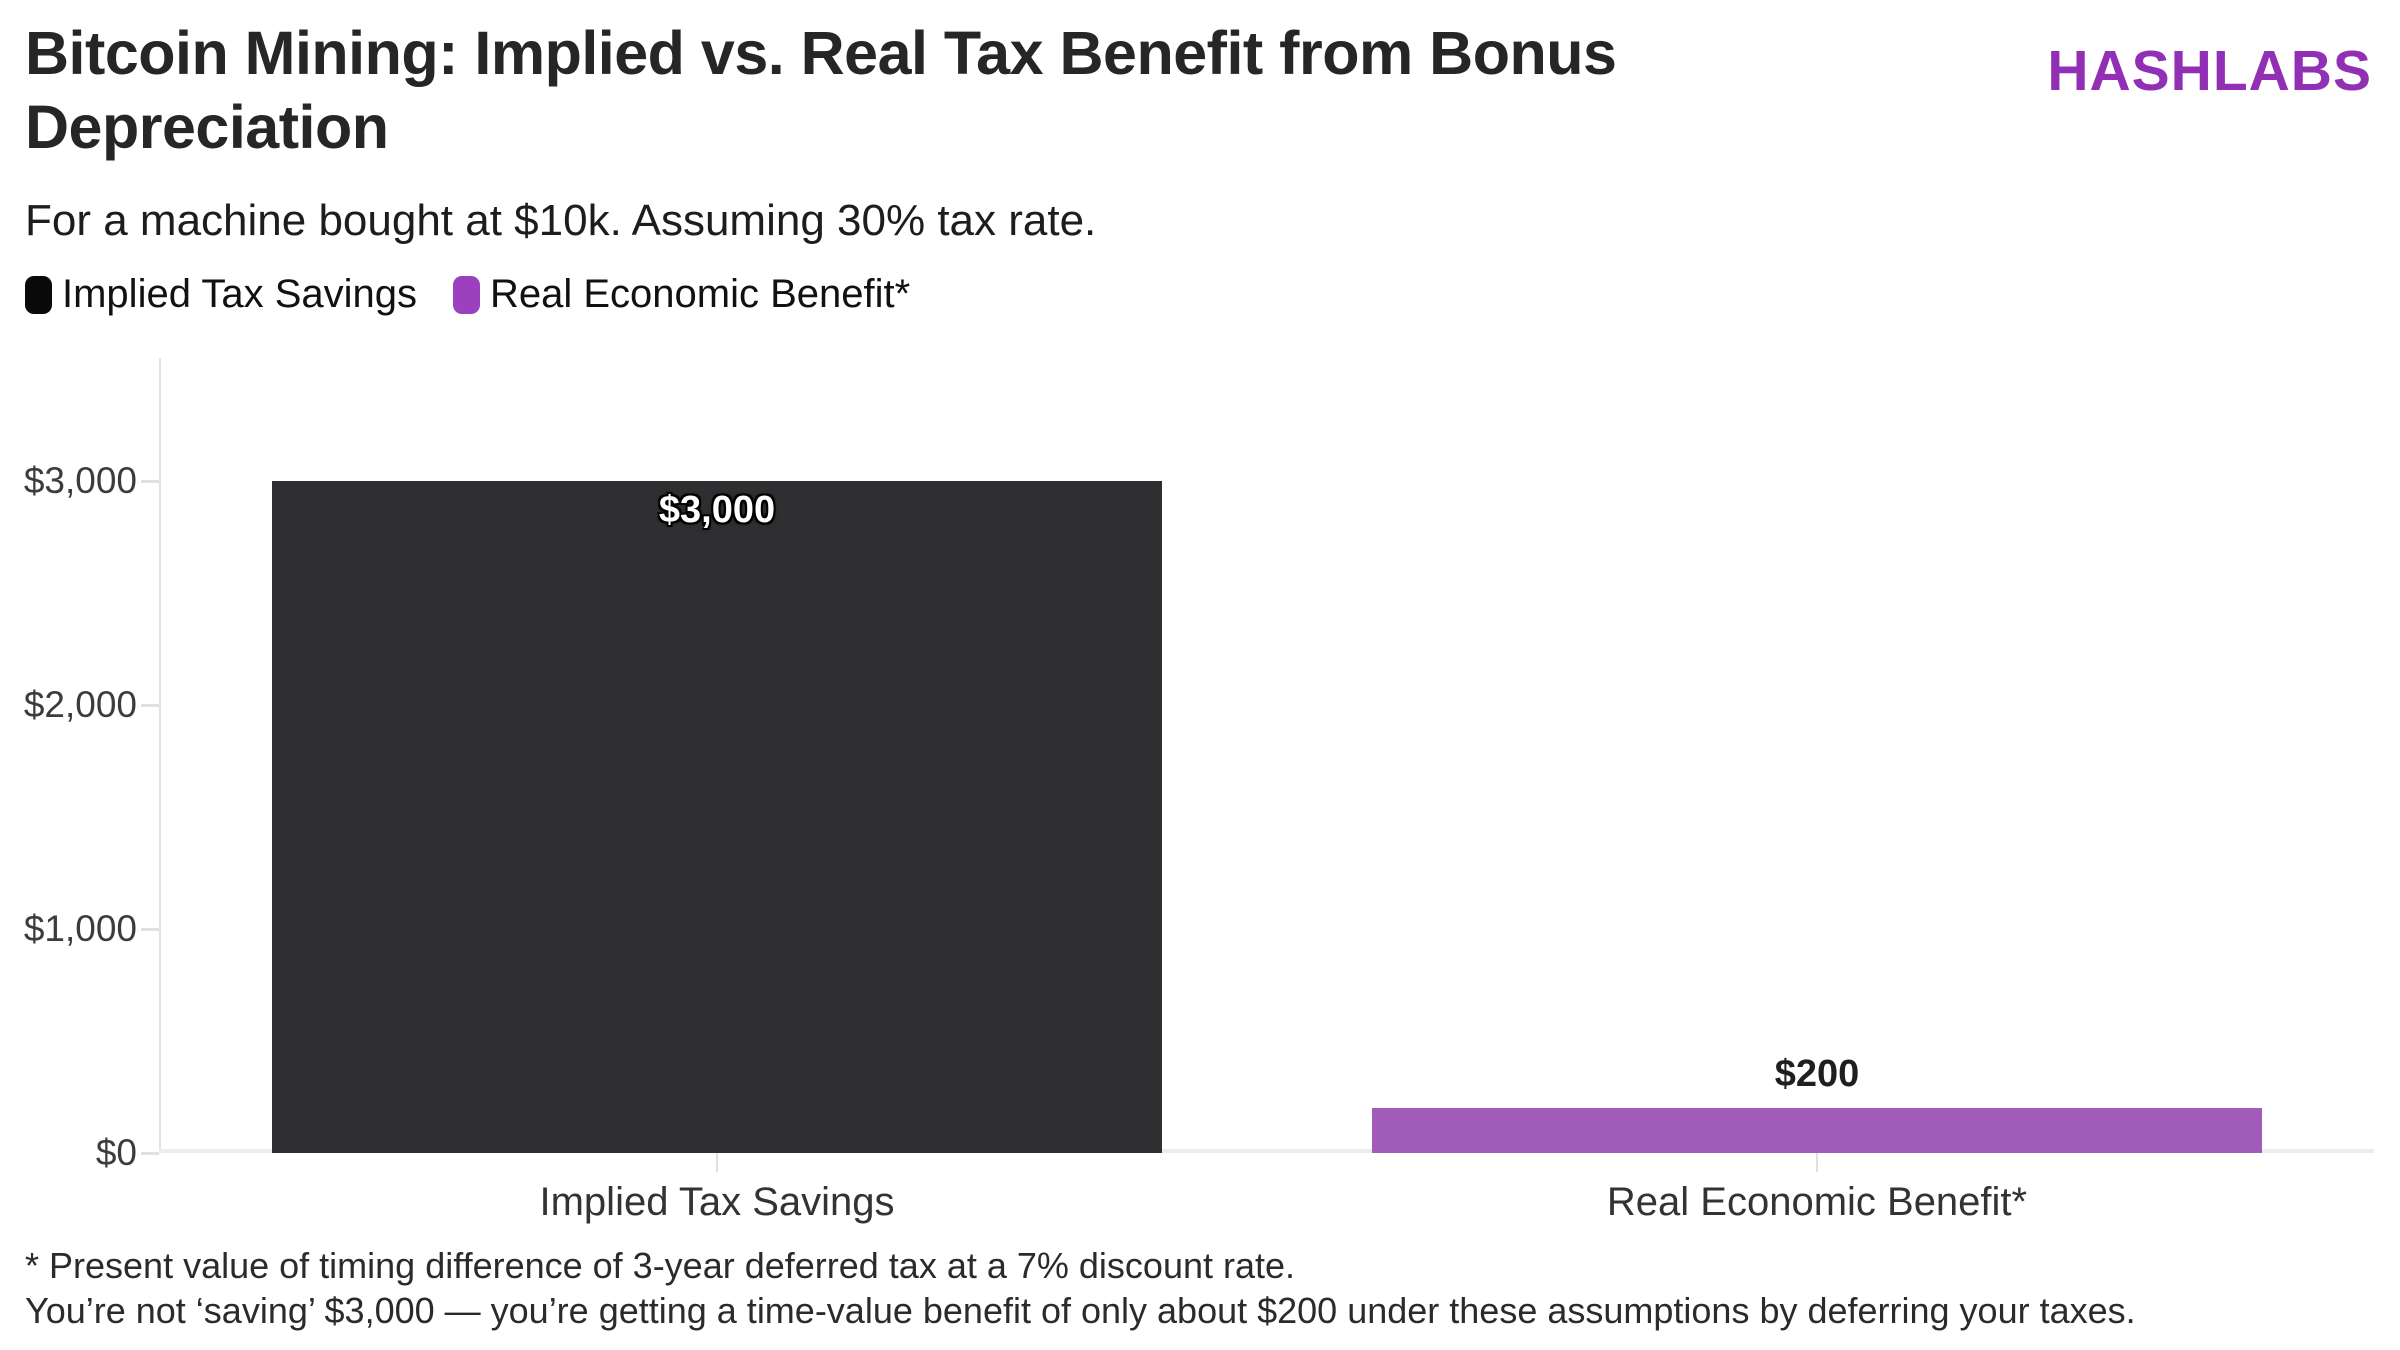  Describe the element at coordinates (1266, 1151) in the screenshot. I see `x-axis-baseline` at that location.